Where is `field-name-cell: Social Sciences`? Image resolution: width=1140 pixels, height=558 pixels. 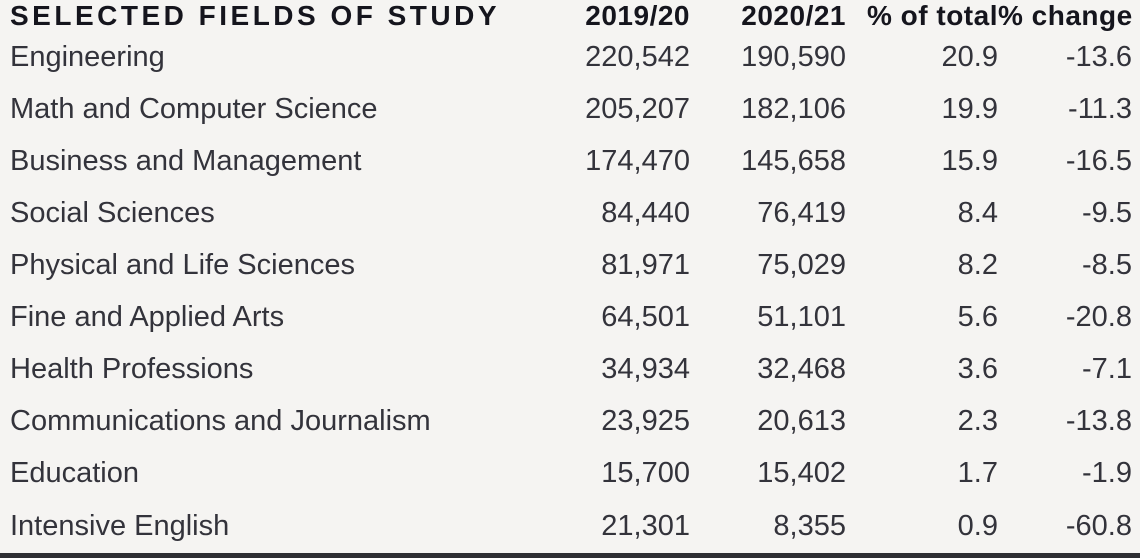
field-name-cell: Social Sciences is located at coordinates (112, 213).